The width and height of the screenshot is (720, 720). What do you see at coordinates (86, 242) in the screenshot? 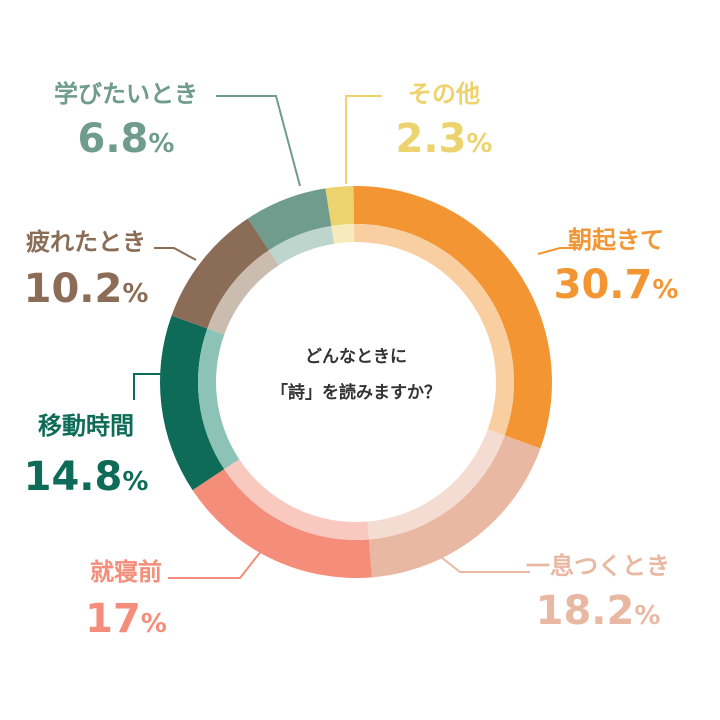
I see `slice-label-6: 疲れたとき` at bounding box center [86, 242].